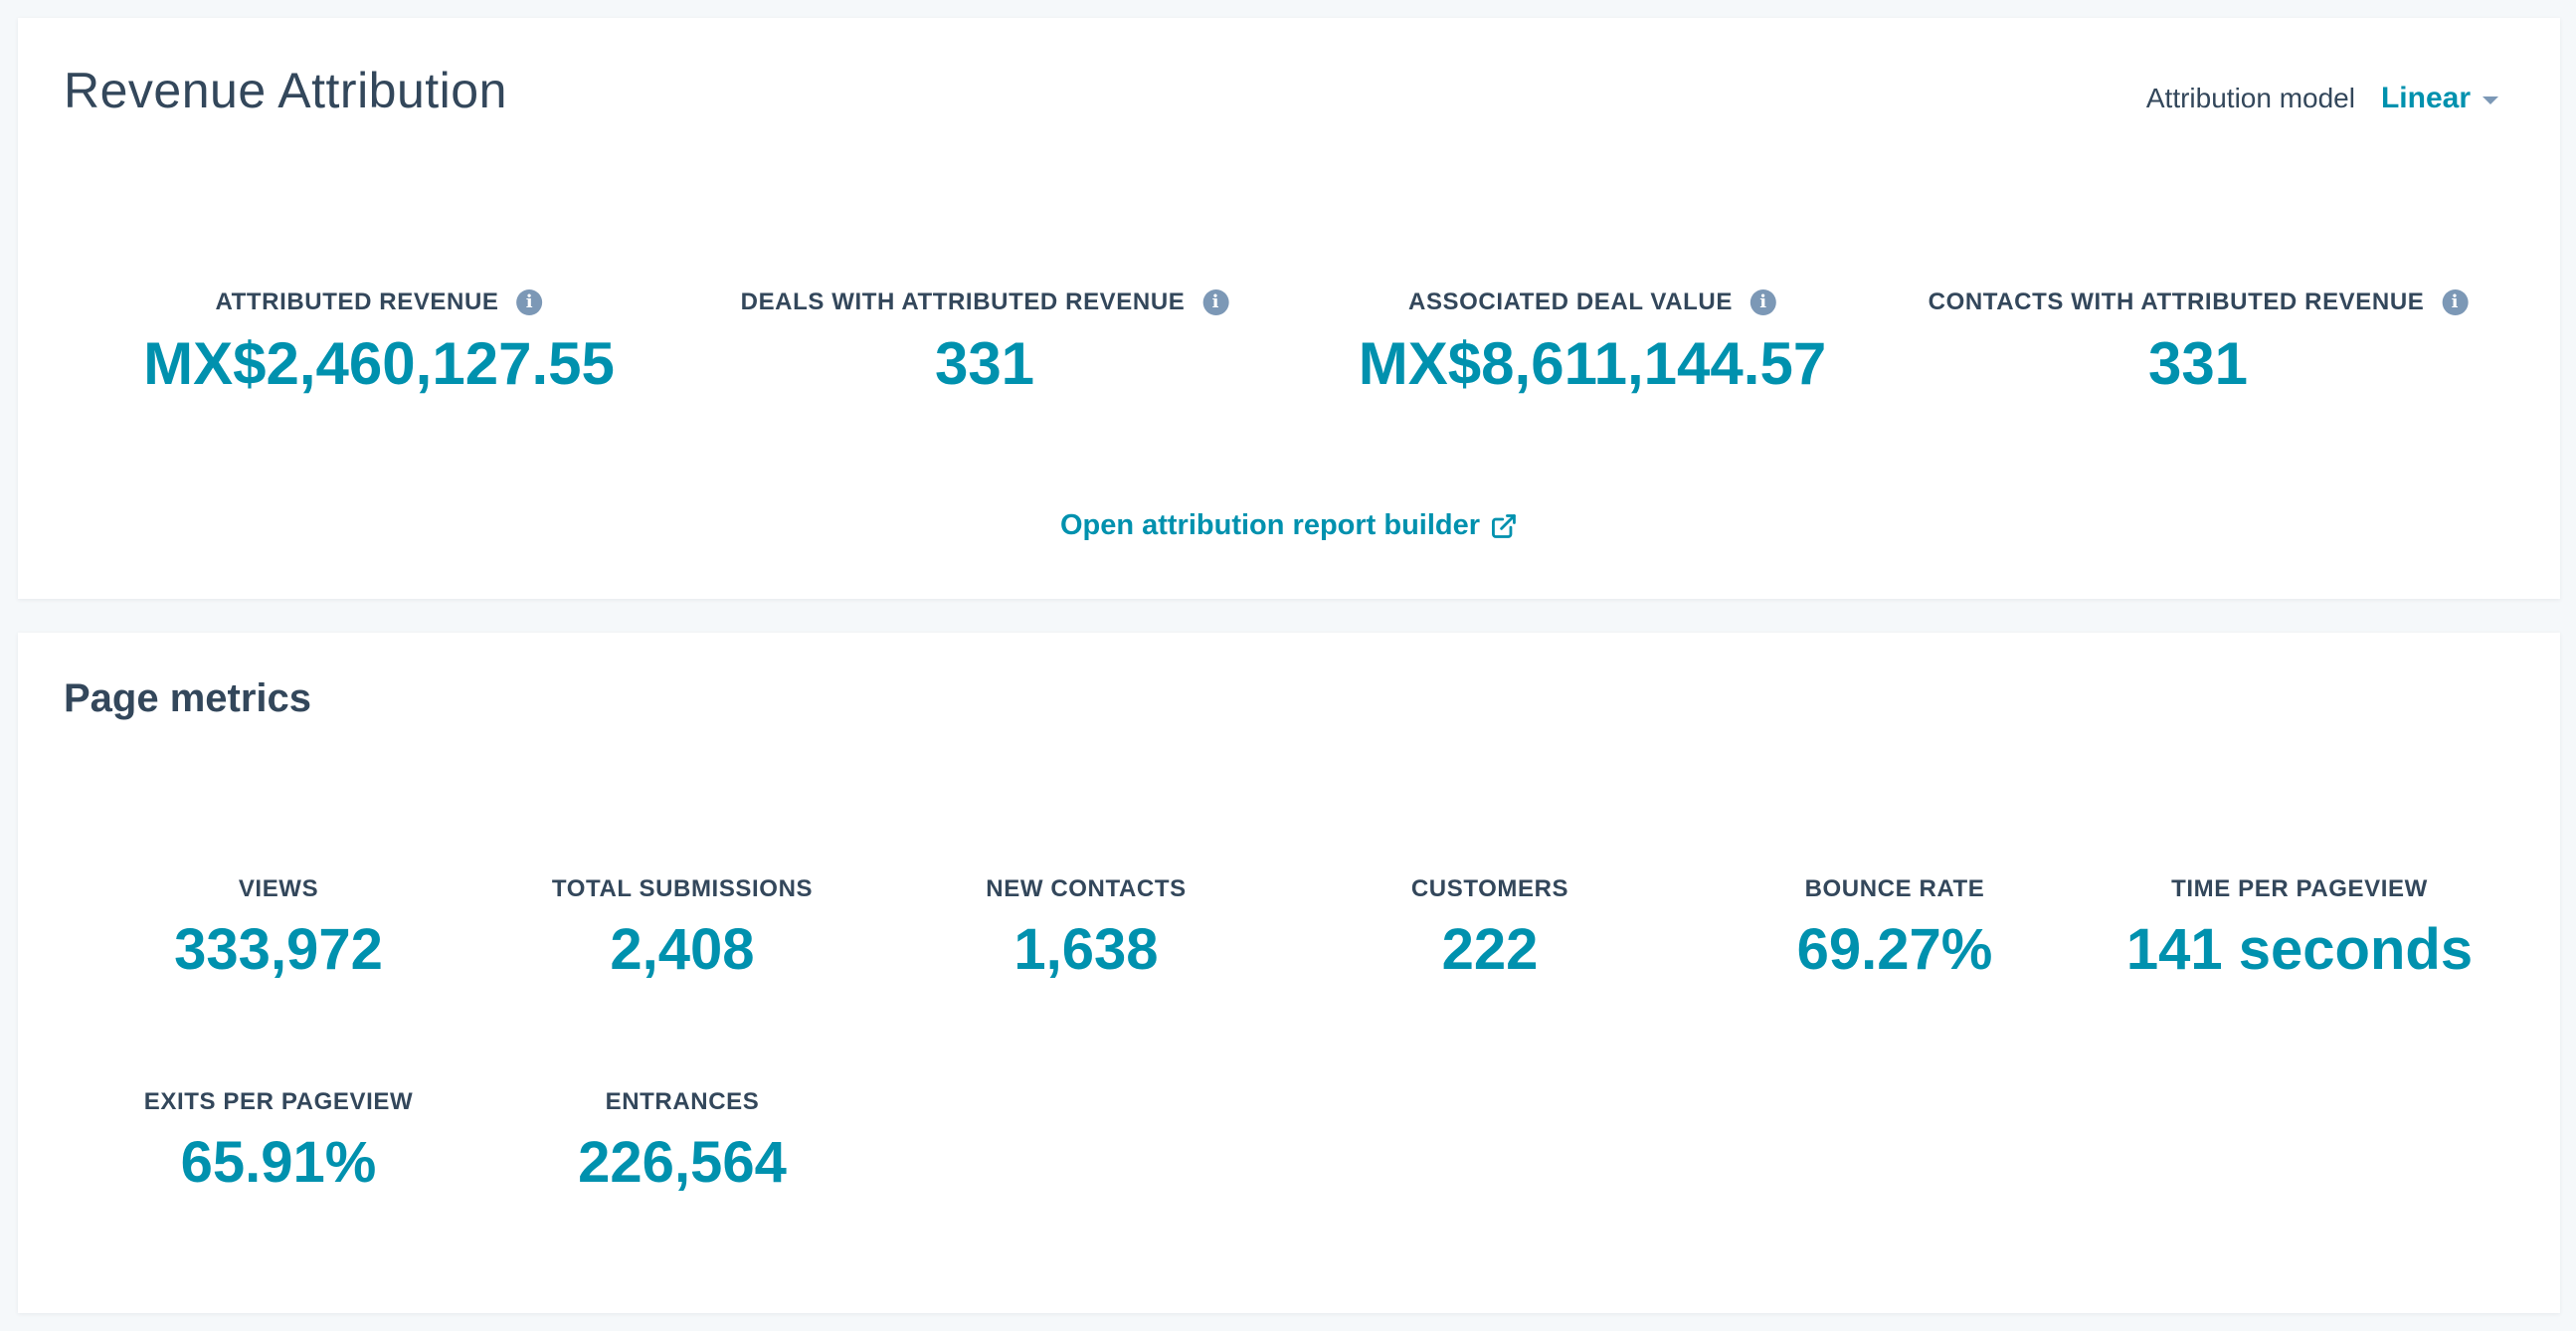  I want to click on metric-customers: CUSTOMERS 222, so click(1489, 927).